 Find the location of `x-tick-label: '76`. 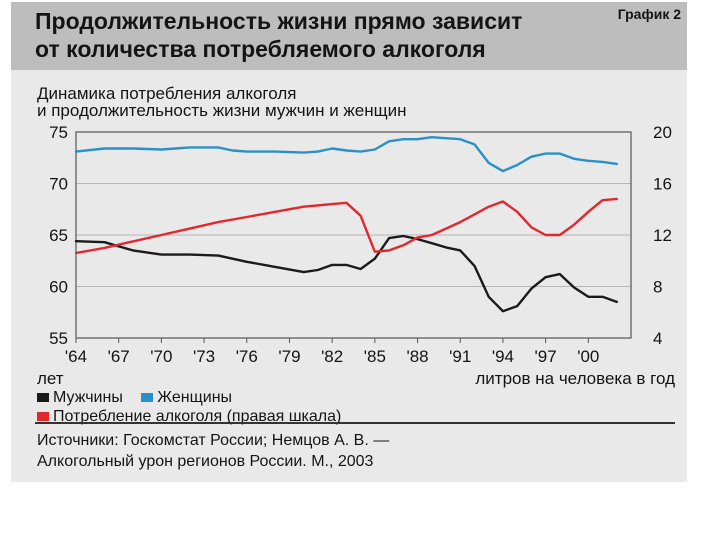

x-tick-label: '76 is located at coordinates (247, 356).